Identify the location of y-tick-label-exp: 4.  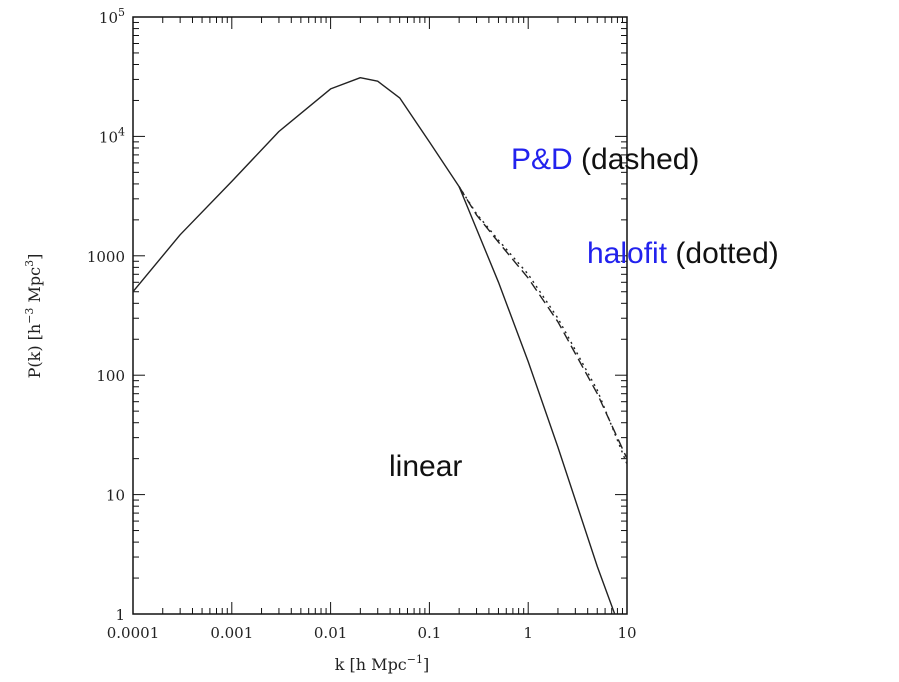
(121, 131).